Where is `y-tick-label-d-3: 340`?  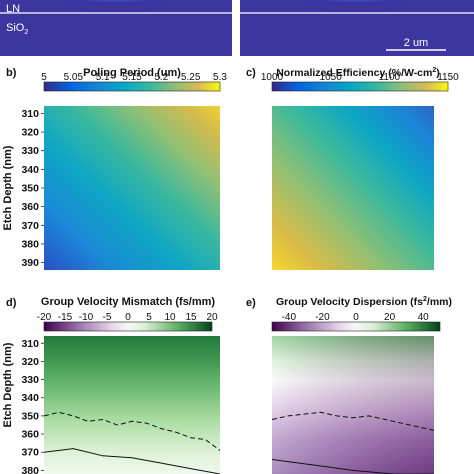
y-tick-label-d-3: 340 is located at coordinates (30, 398).